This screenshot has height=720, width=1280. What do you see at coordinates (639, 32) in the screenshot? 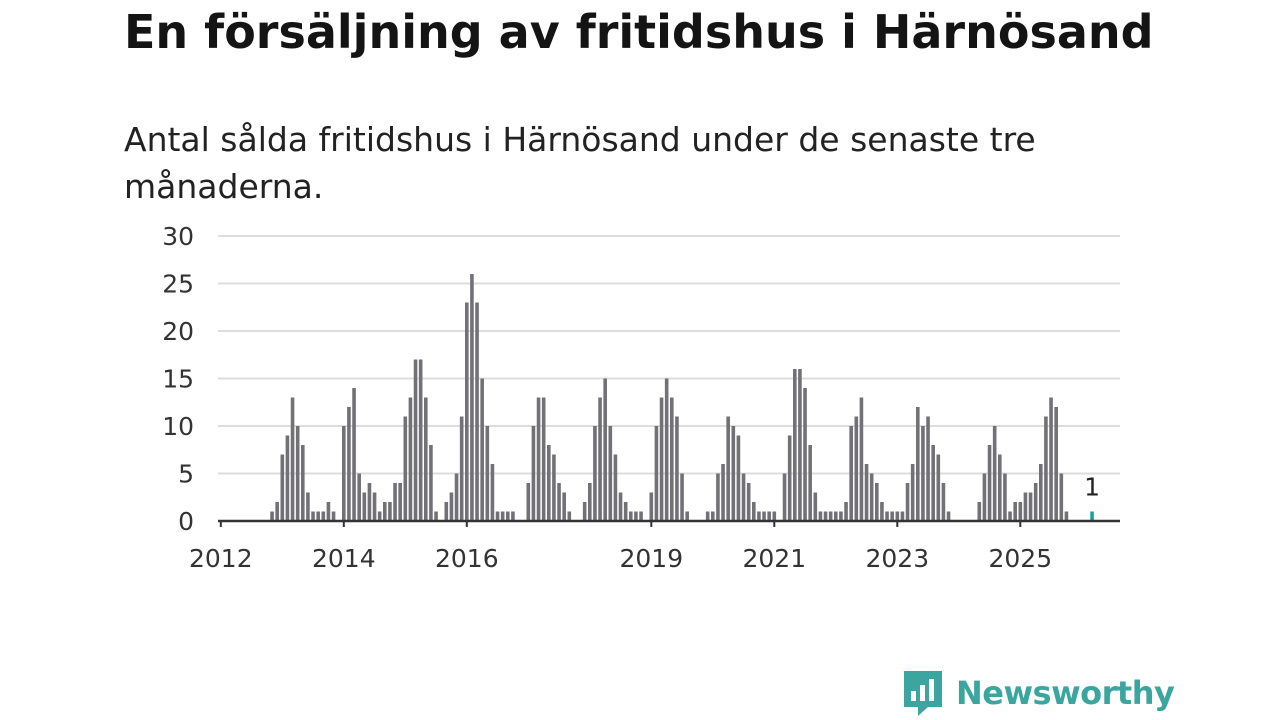
I see `chart-headline: En försäljning av fritidshus i Härnösand` at bounding box center [639, 32].